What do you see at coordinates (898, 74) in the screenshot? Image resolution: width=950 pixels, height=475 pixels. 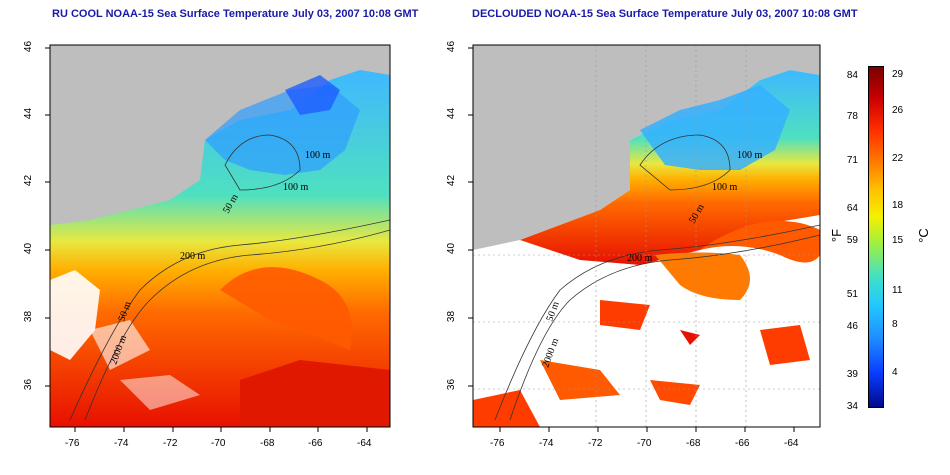 I see `colorbar-c-29: 29` at bounding box center [898, 74].